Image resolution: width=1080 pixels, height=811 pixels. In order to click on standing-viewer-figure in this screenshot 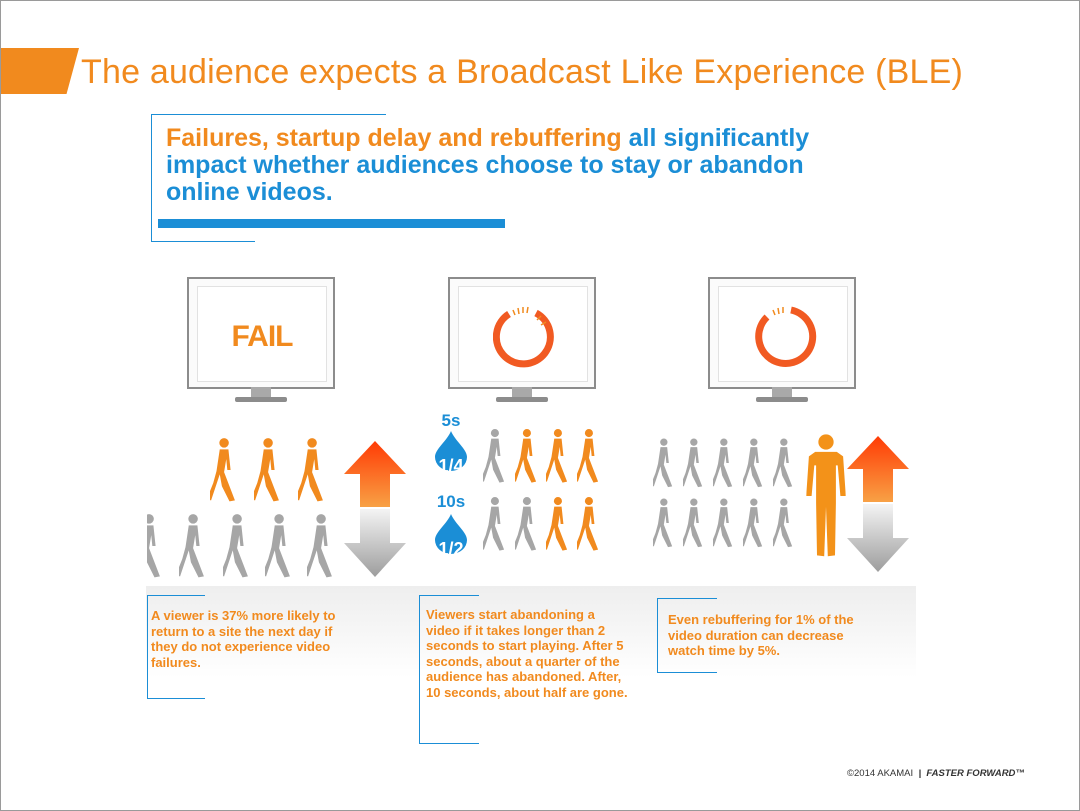, I will do `click(826, 495)`.